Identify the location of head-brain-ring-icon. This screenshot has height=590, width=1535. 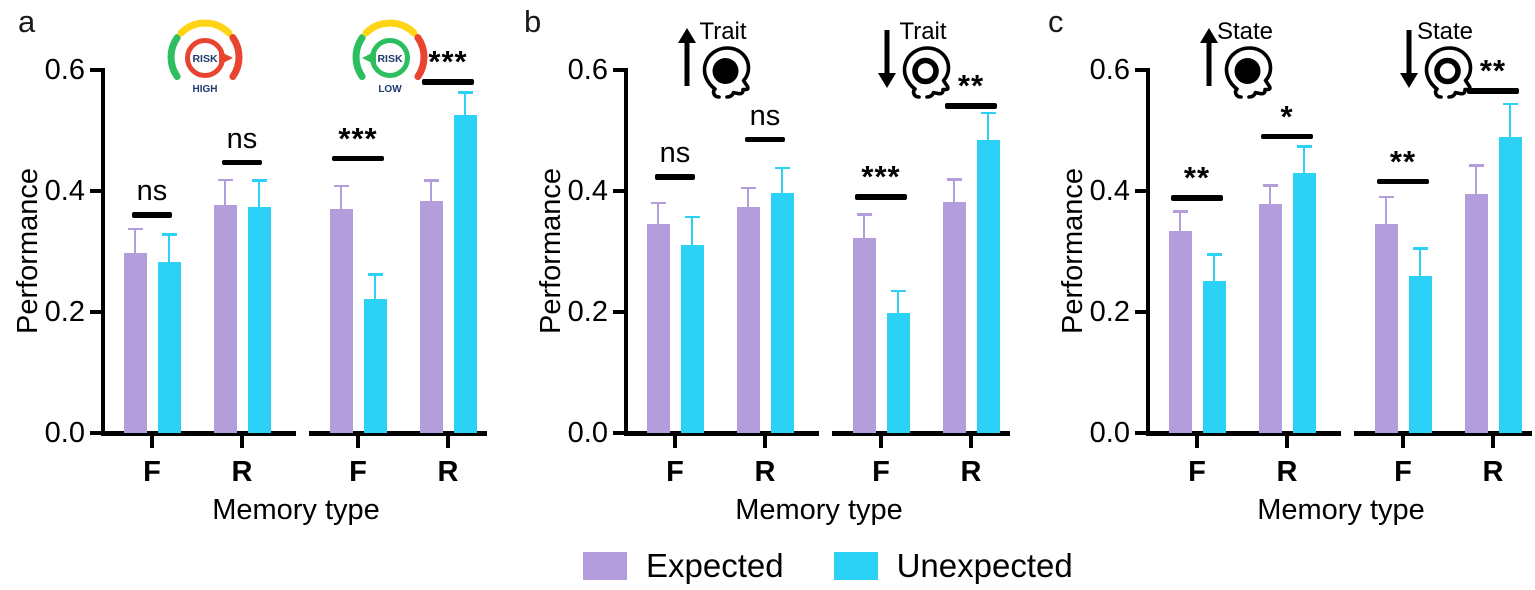
(925, 74).